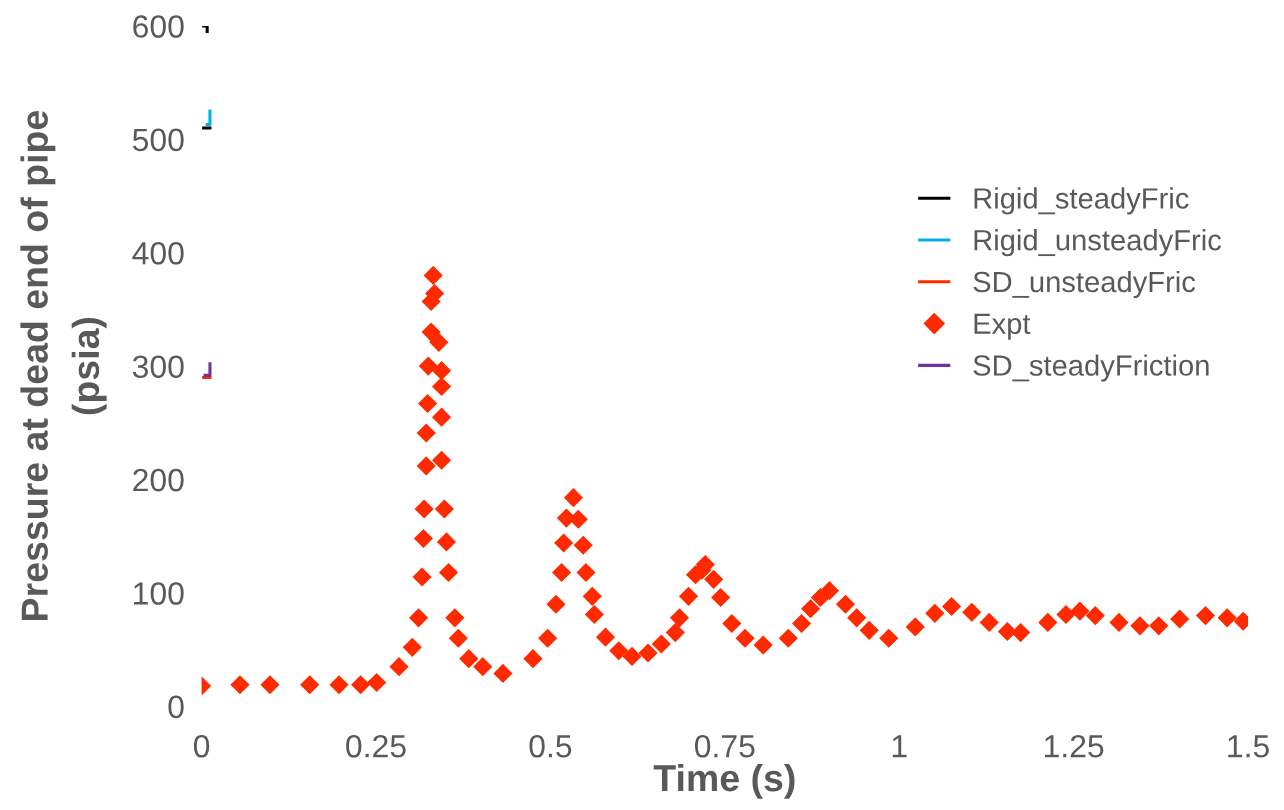  Describe the element at coordinates (1248, 746) in the screenshot. I see `x-tick-label: 1.5` at that location.